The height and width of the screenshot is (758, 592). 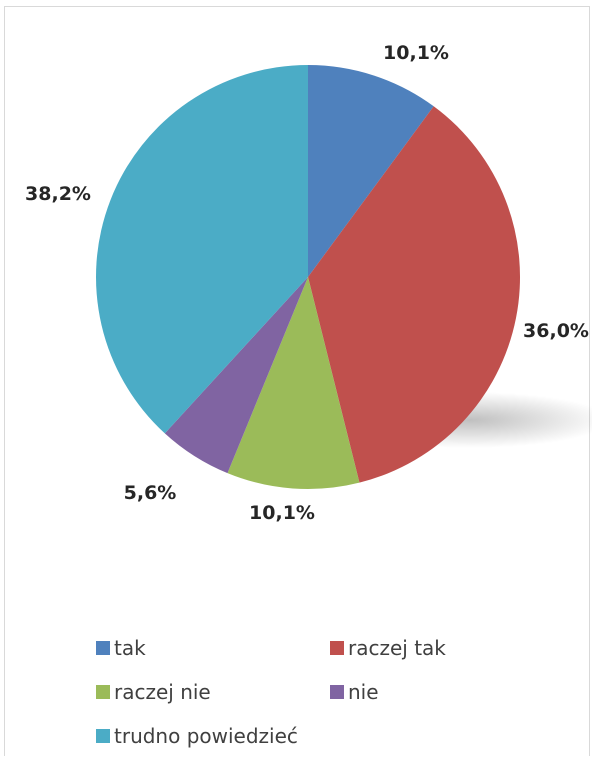 What do you see at coordinates (416, 53) in the screenshot?
I see `data-label-tak: 10,1%` at bounding box center [416, 53].